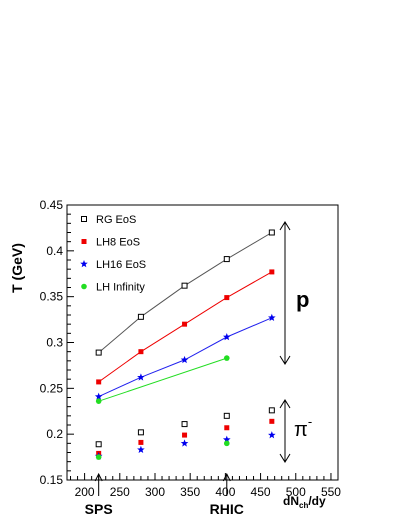 The width and height of the screenshot is (402, 520). Describe the element at coordinates (85, 492) in the screenshot. I see `x-tick-label: 200` at that location.